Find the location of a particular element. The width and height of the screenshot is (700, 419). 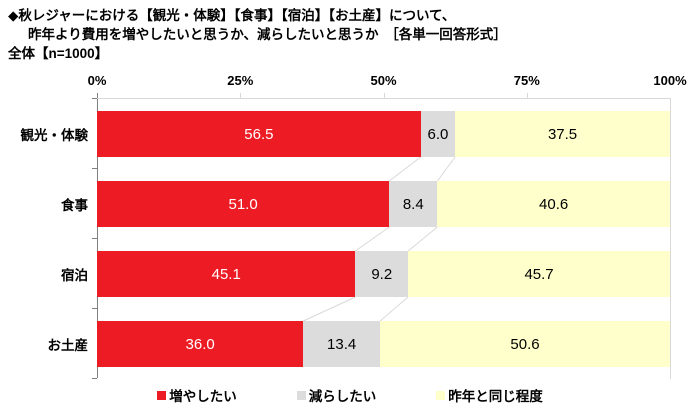

bar-value-label: 51.0 is located at coordinates (243, 204).